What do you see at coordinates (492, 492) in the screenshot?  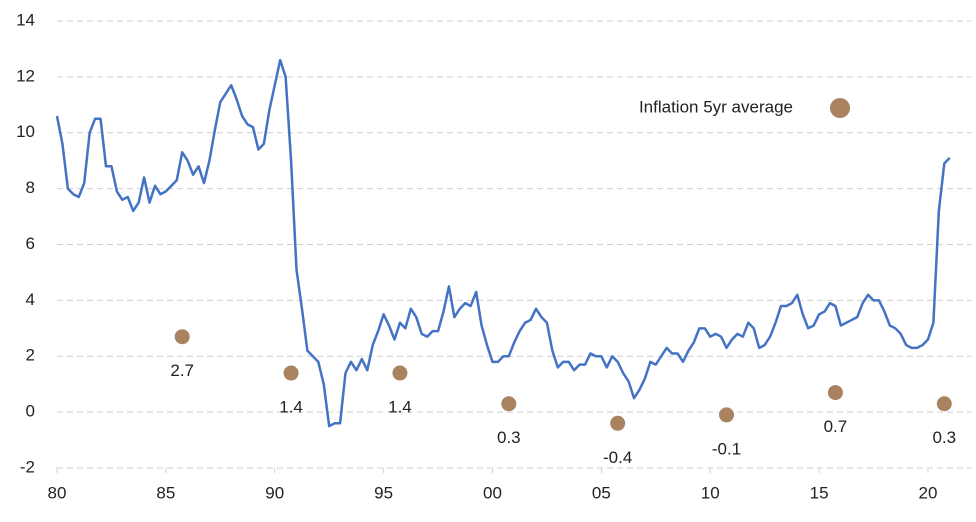 I see `x-tick-label: 00` at bounding box center [492, 492].